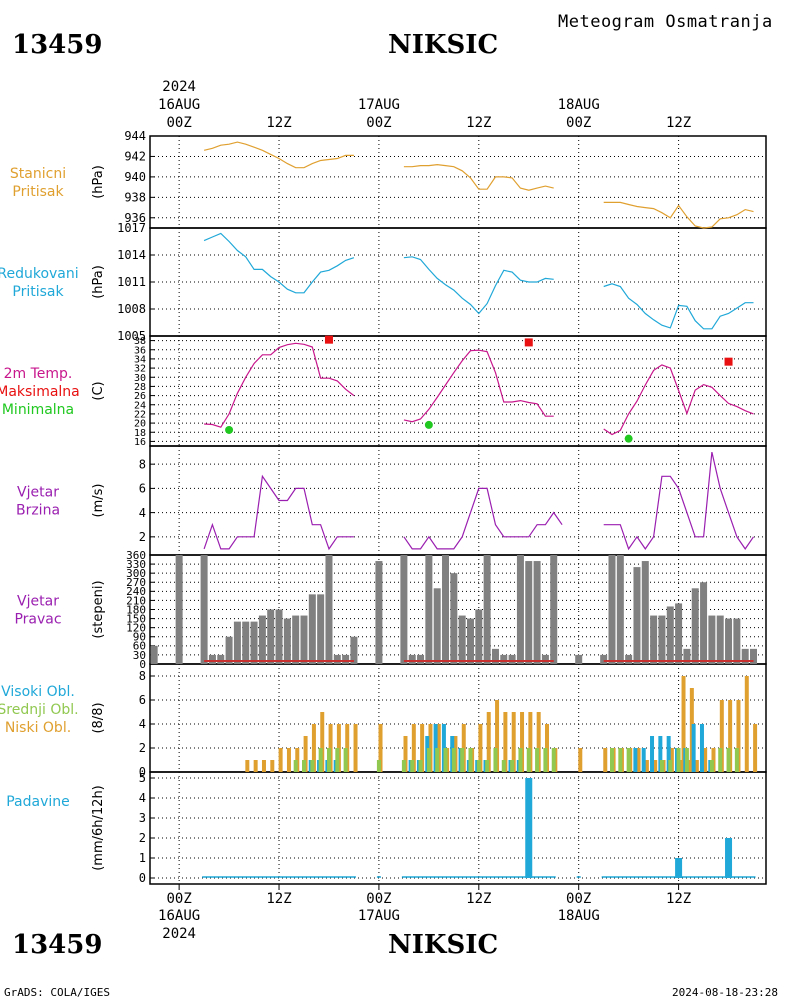 The width and height of the screenshot is (800, 1000). What do you see at coordinates (136, 591) in the screenshot?
I see `ytick-label-wind_dir: 240` at bounding box center [136, 591].